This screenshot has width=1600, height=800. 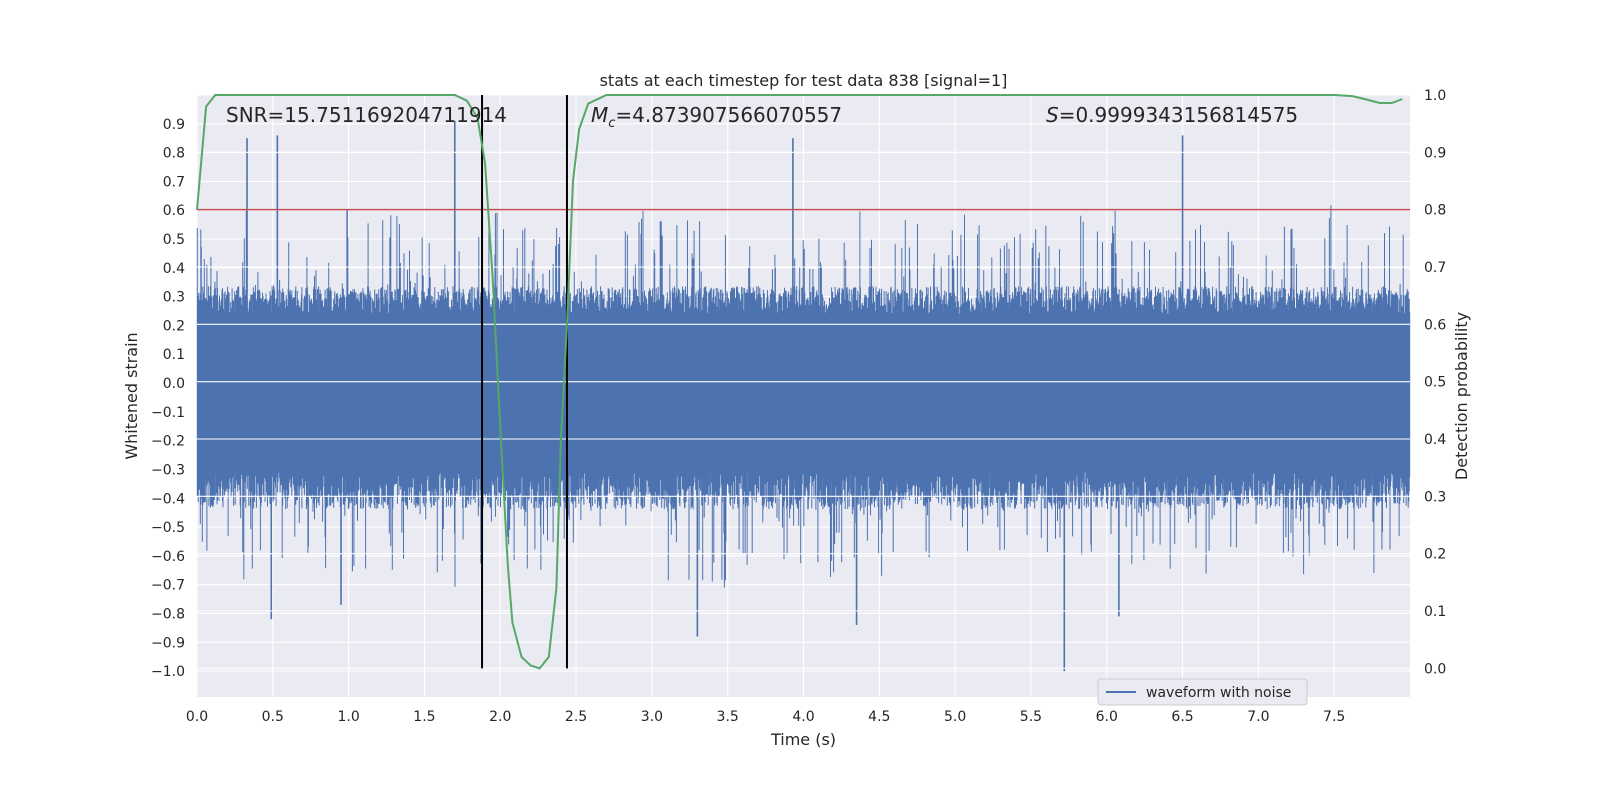 I want to click on y2-tick-label: 0.1, so click(x=1435, y=612).